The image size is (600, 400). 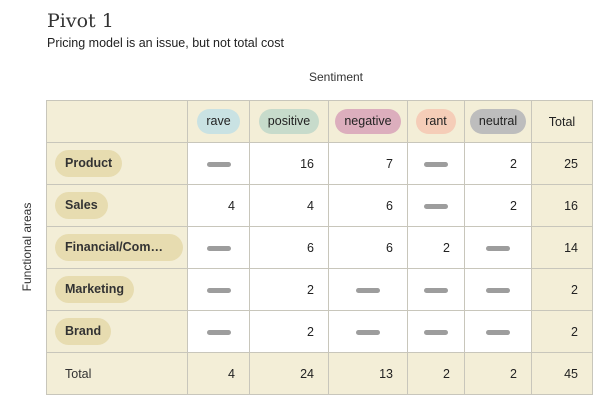 What do you see at coordinates (562, 163) in the screenshot?
I see `row-total-cell: 25` at bounding box center [562, 163].